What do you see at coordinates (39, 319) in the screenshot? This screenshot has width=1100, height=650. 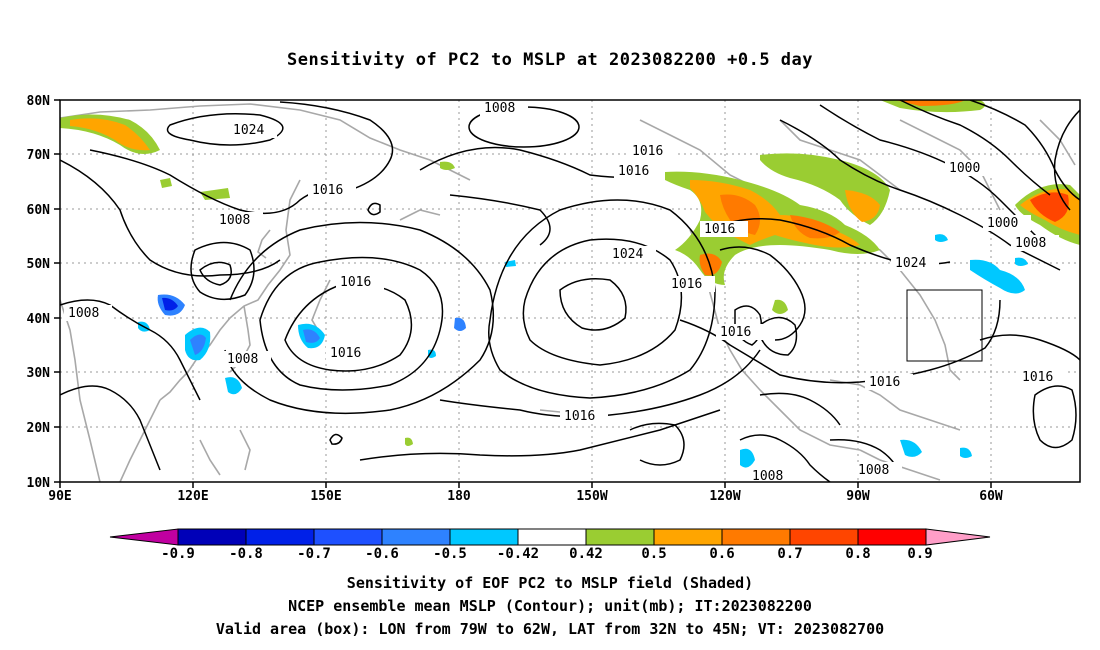 I see `lat-label: 40N` at bounding box center [39, 319].